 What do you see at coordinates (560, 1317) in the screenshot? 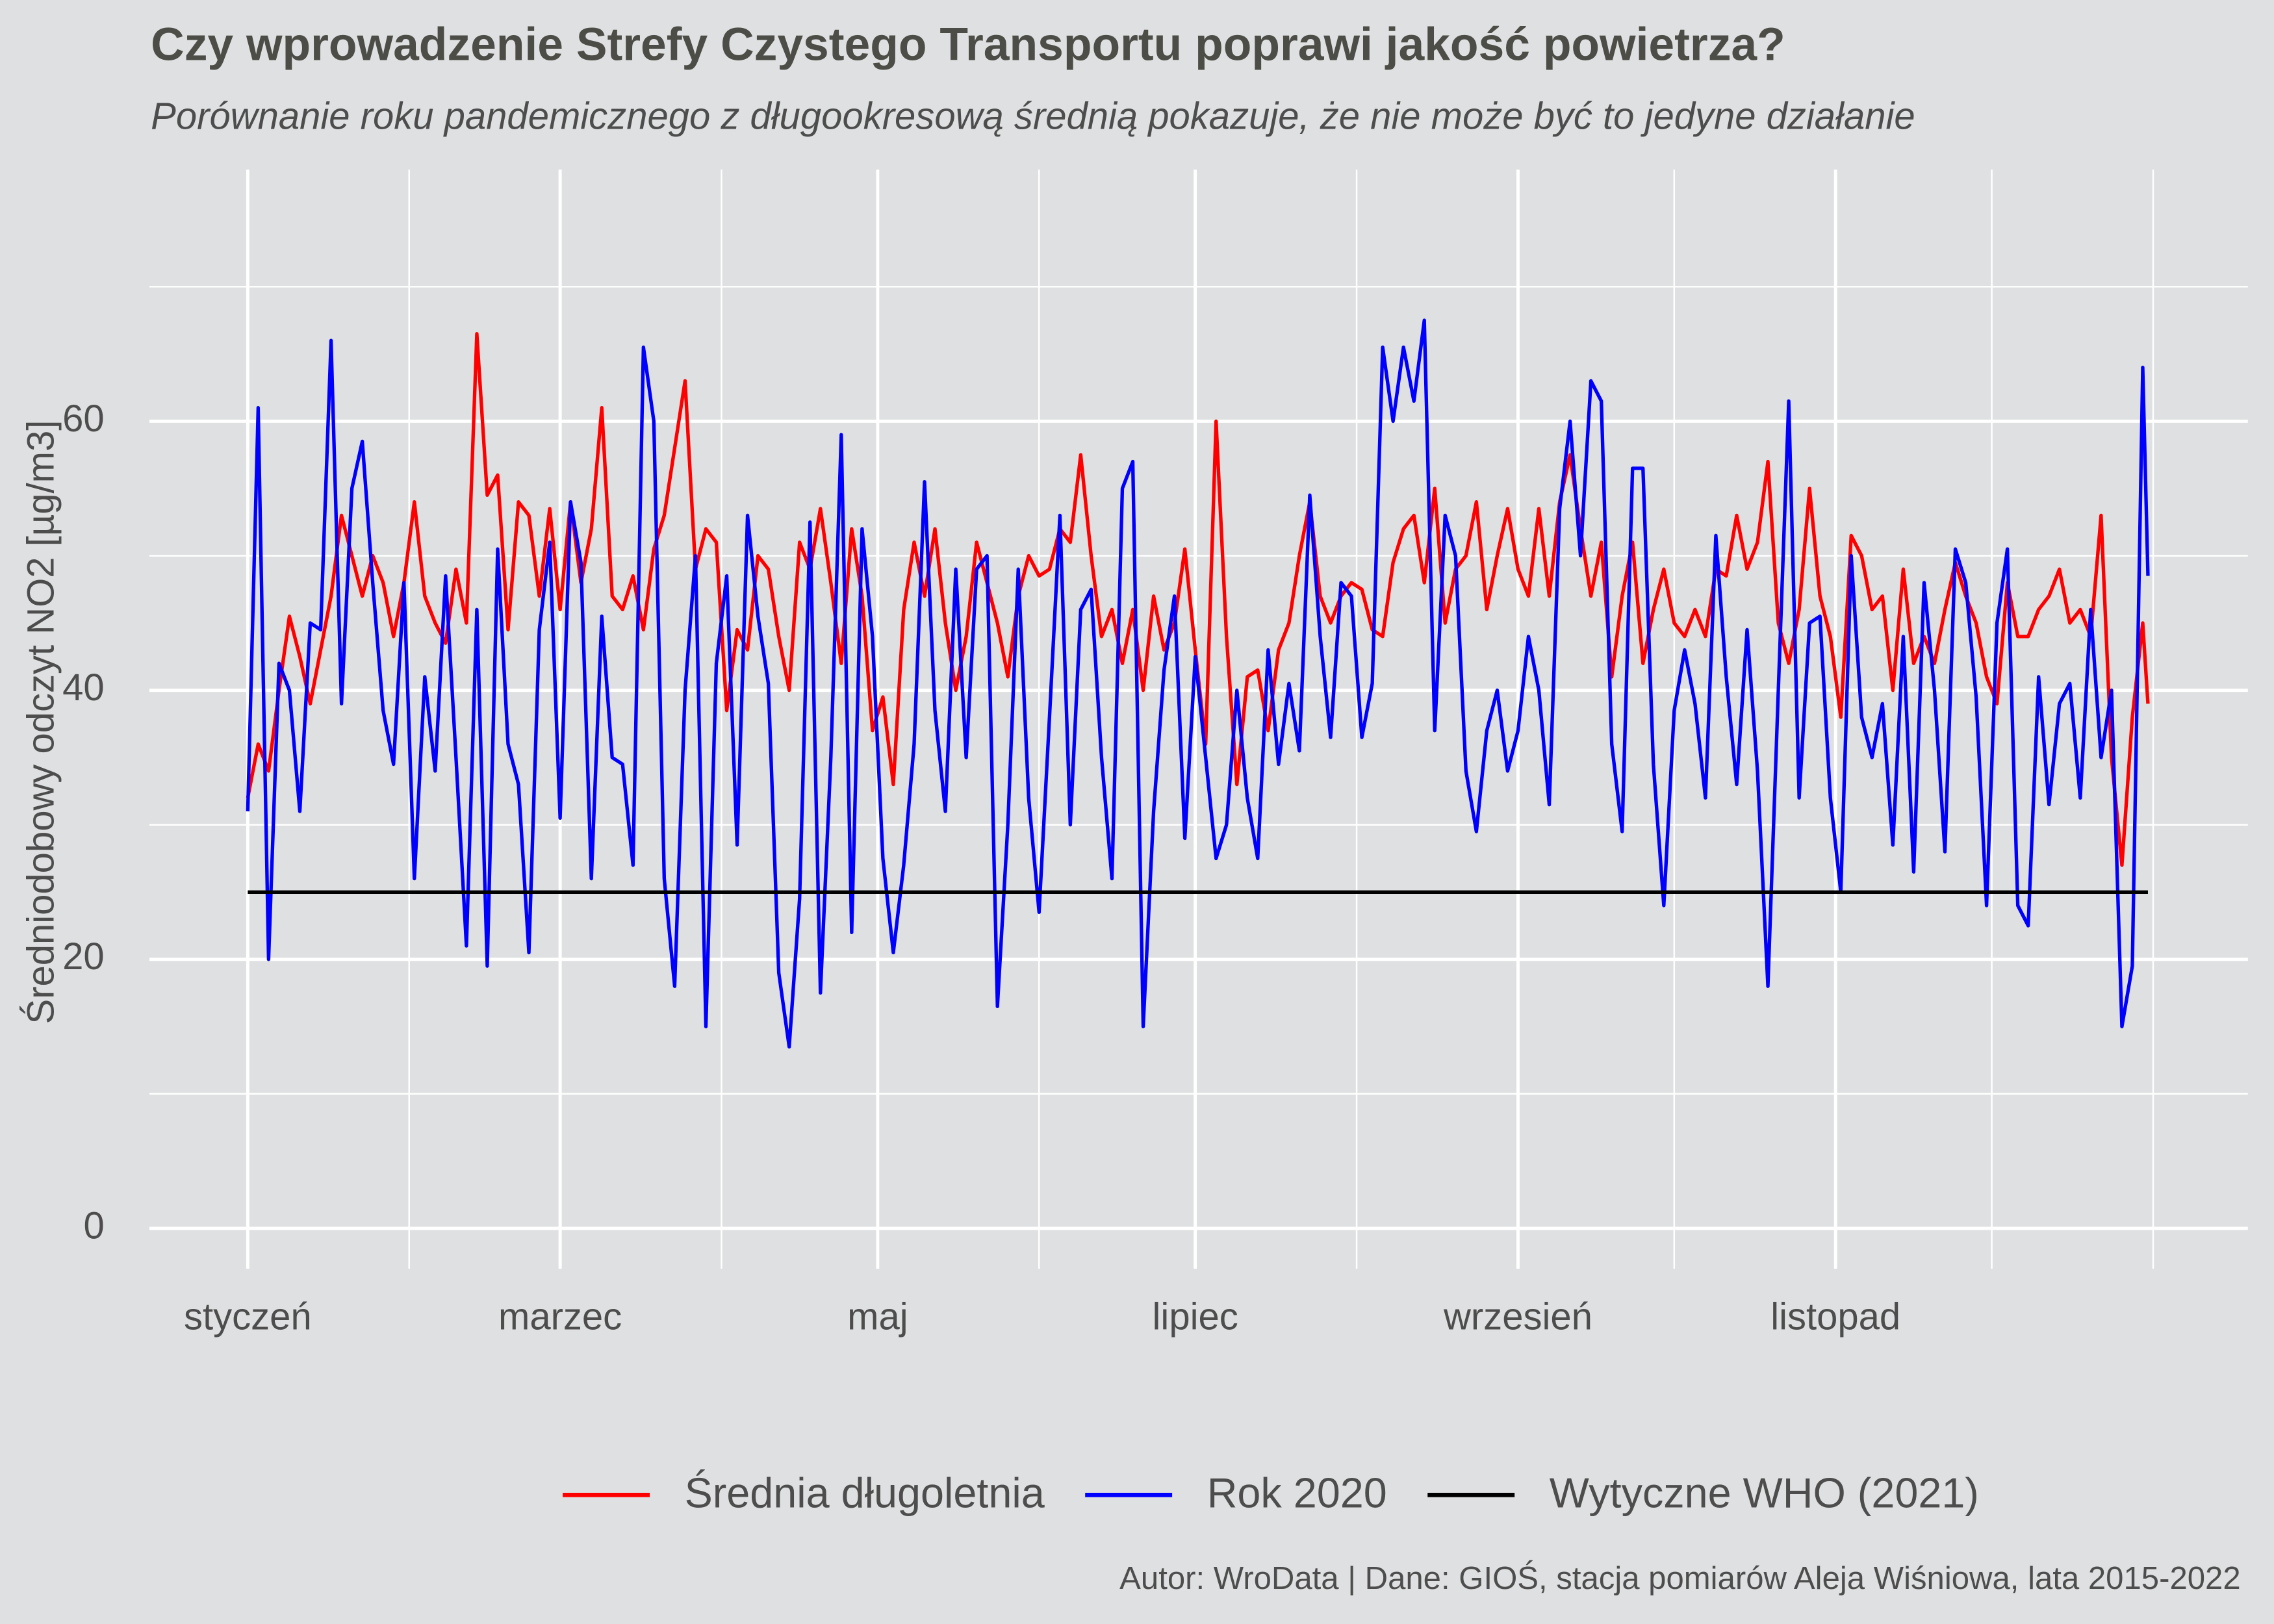
I see `x-tick-label: marzec` at bounding box center [560, 1317].